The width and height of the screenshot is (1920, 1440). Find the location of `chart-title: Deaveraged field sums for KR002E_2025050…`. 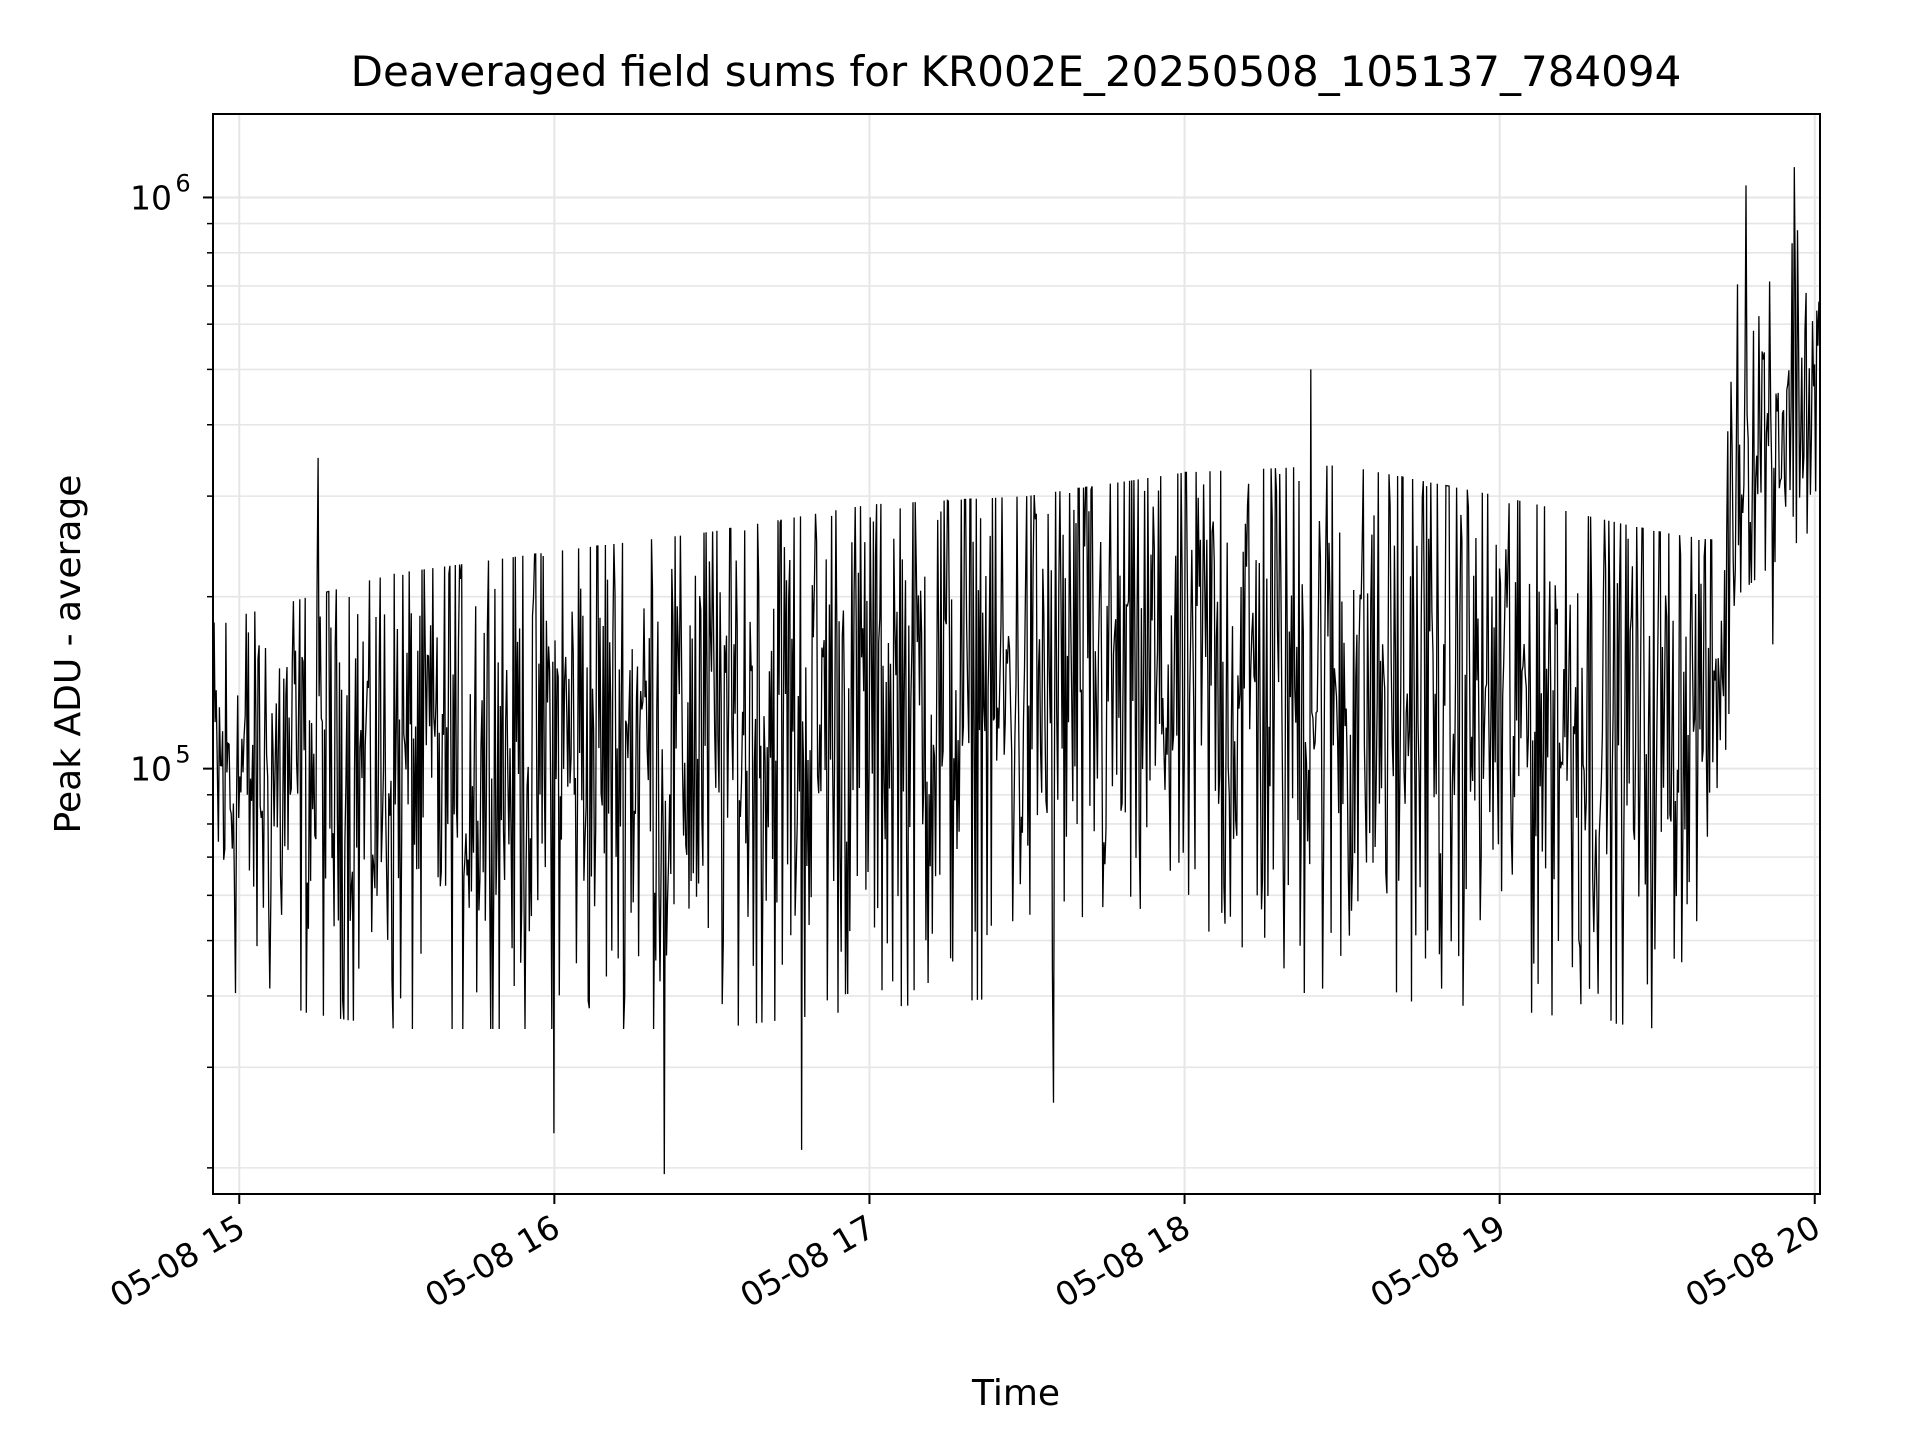

chart-title: Deaveraged field sums for KR002E_2025050… is located at coordinates (1016, 71).